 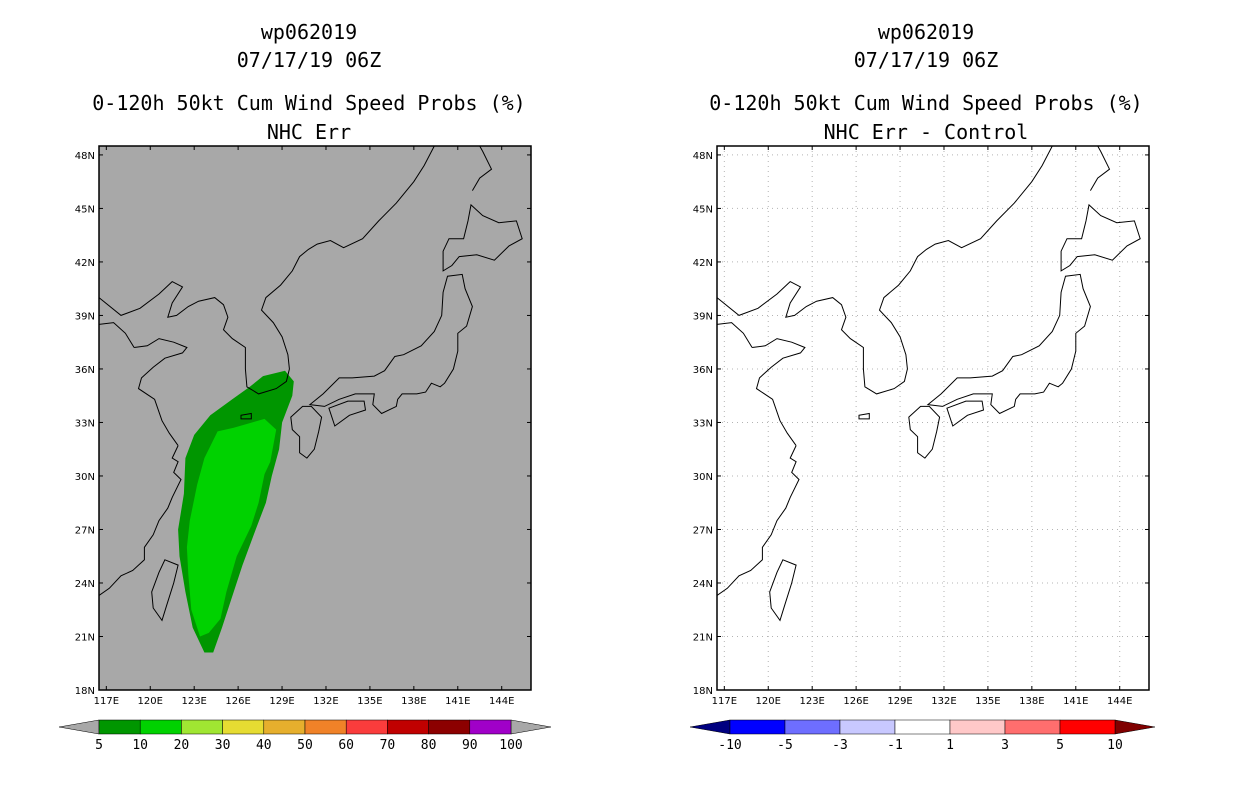 I want to click on colorbar-label: 60, so click(x=346, y=745).